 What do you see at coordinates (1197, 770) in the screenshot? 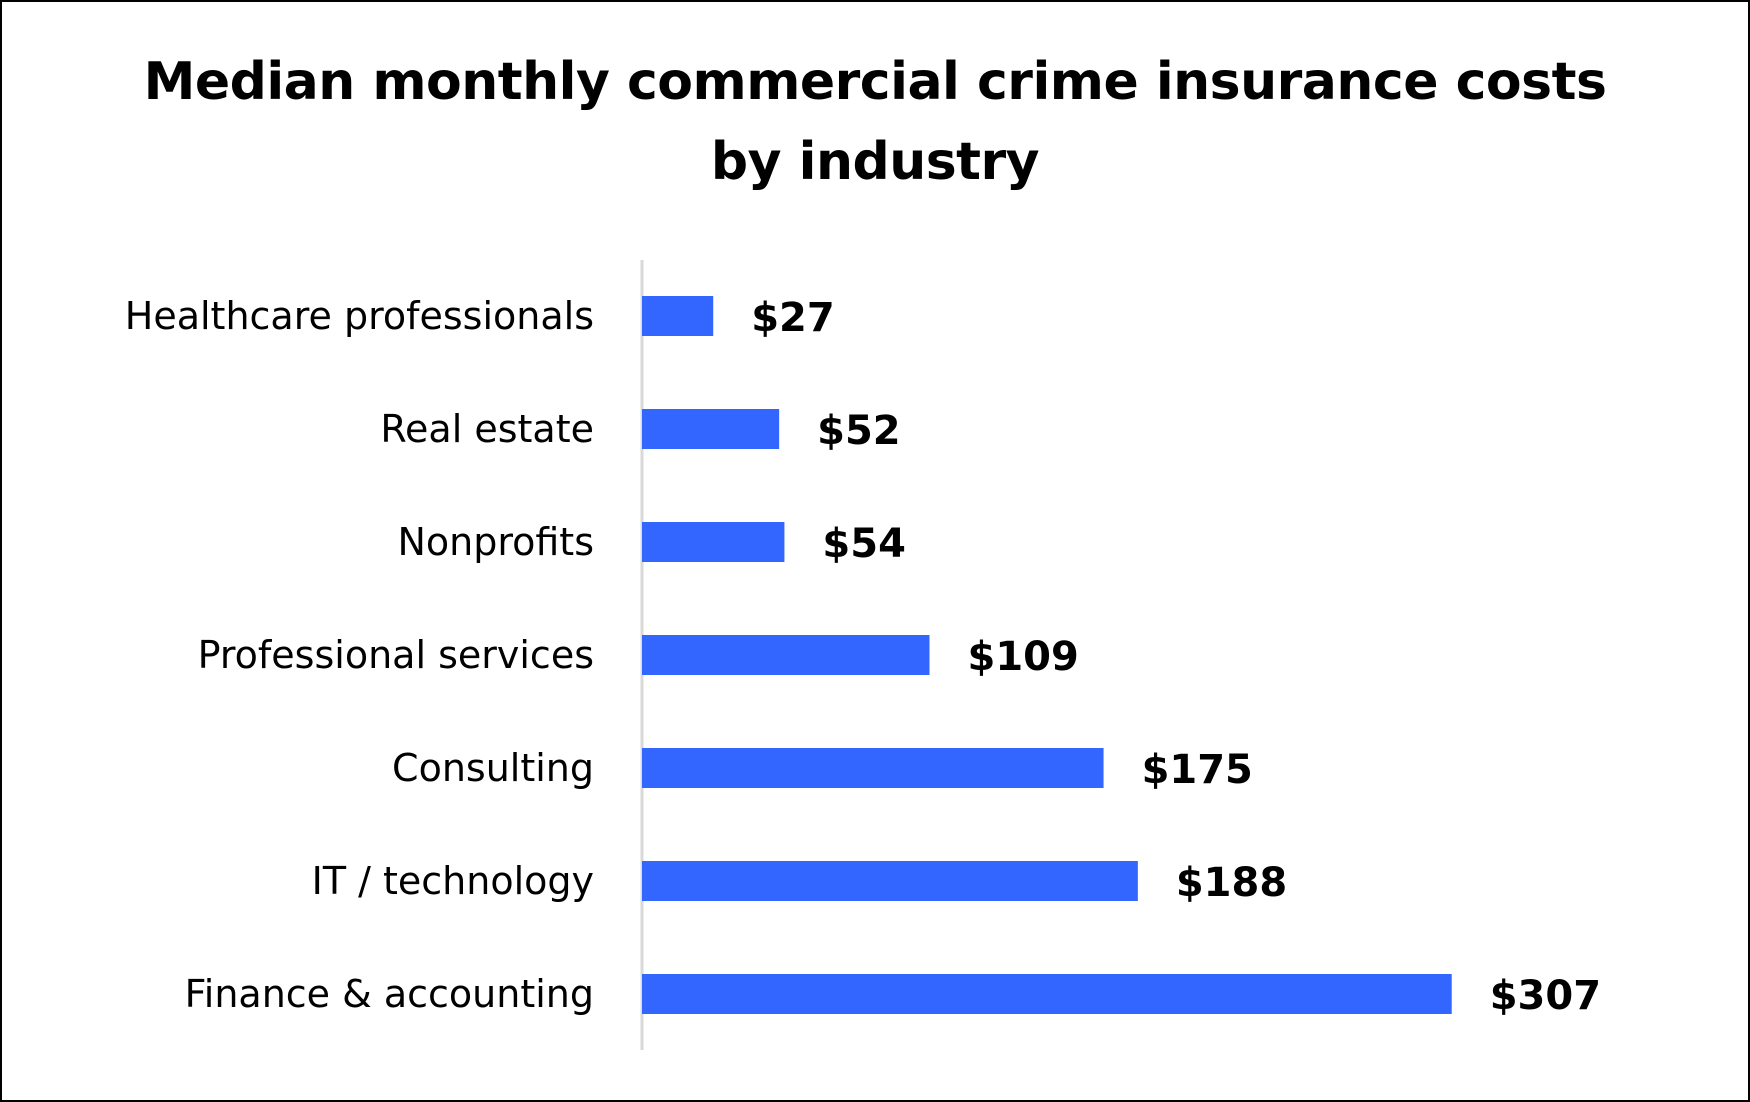
I see `value-label-consulting: $175` at bounding box center [1197, 770].